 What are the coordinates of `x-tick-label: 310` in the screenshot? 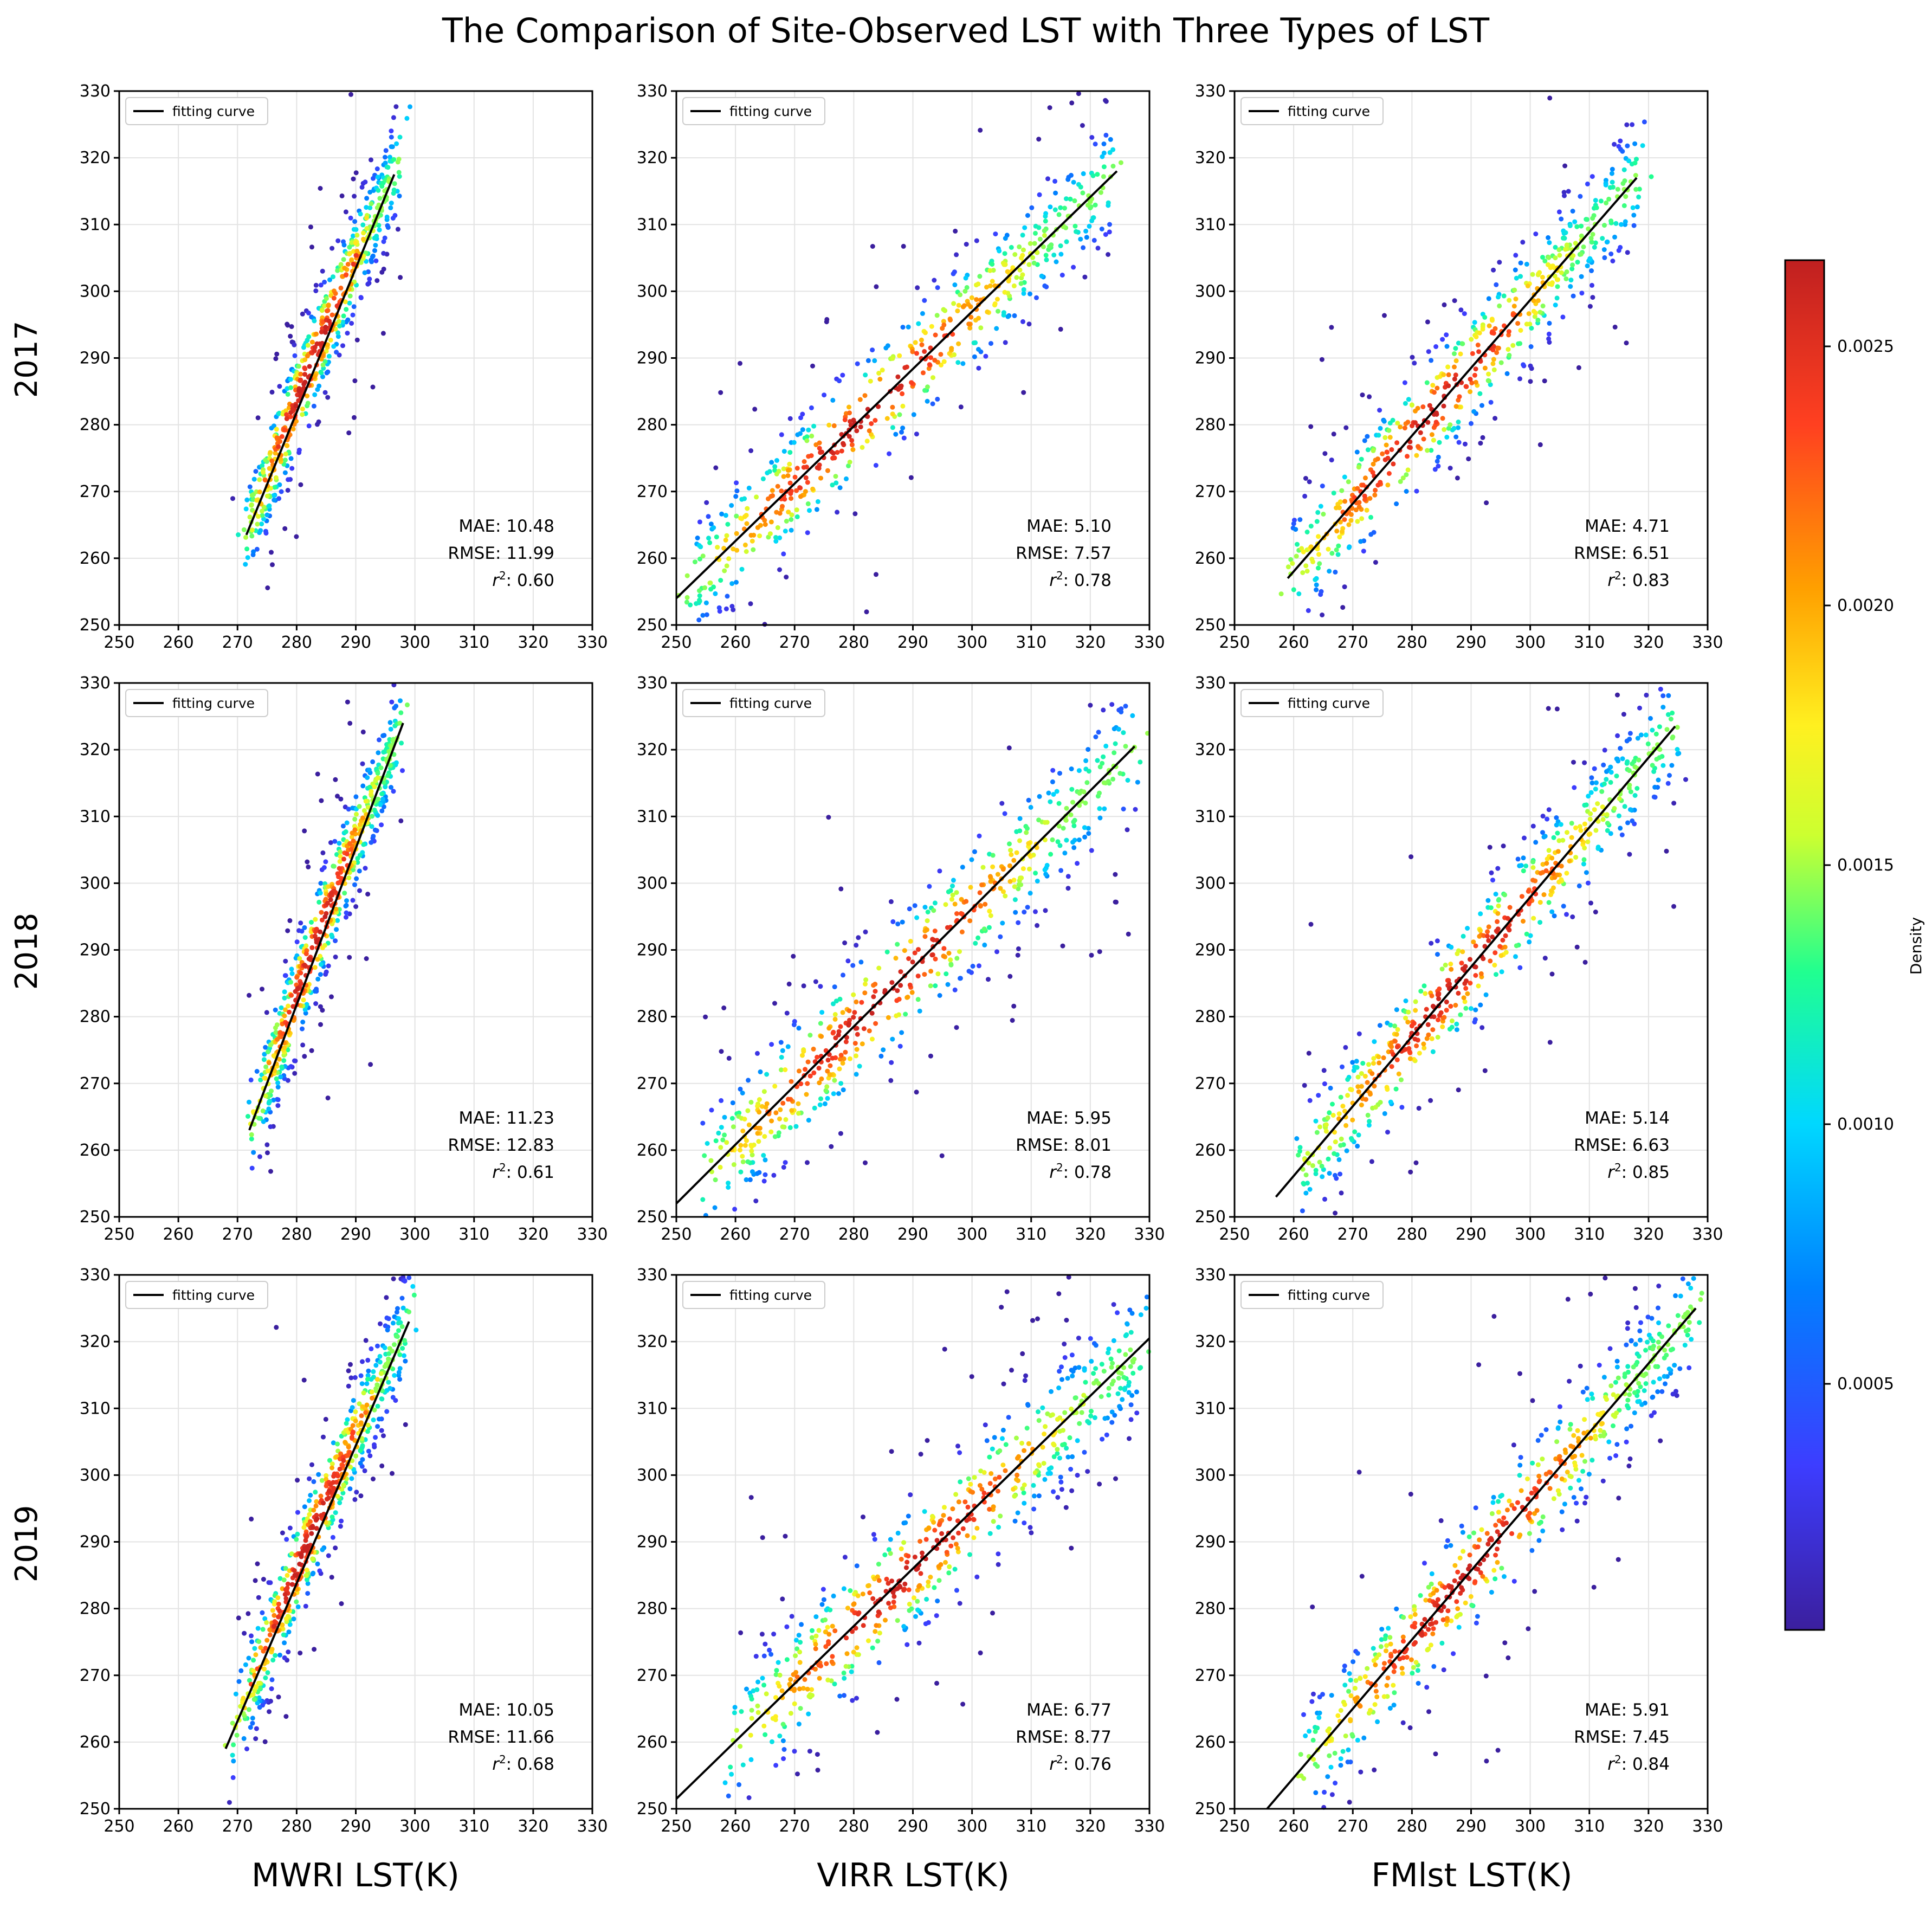 It's located at (1590, 1234).